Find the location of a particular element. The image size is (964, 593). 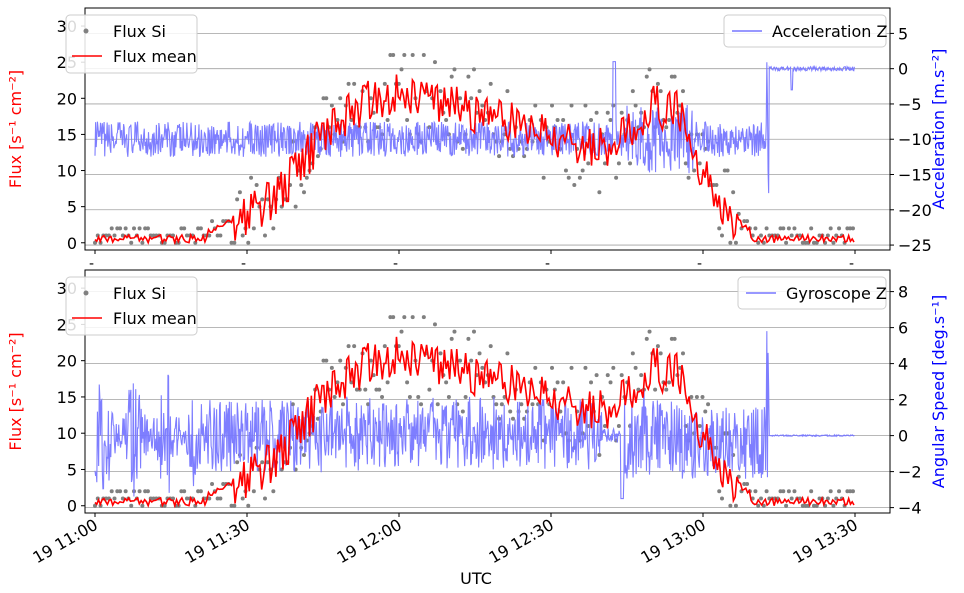

left-axis-label: Flux [s⁻¹ cm⁻²] is located at coordinates (15, 391).